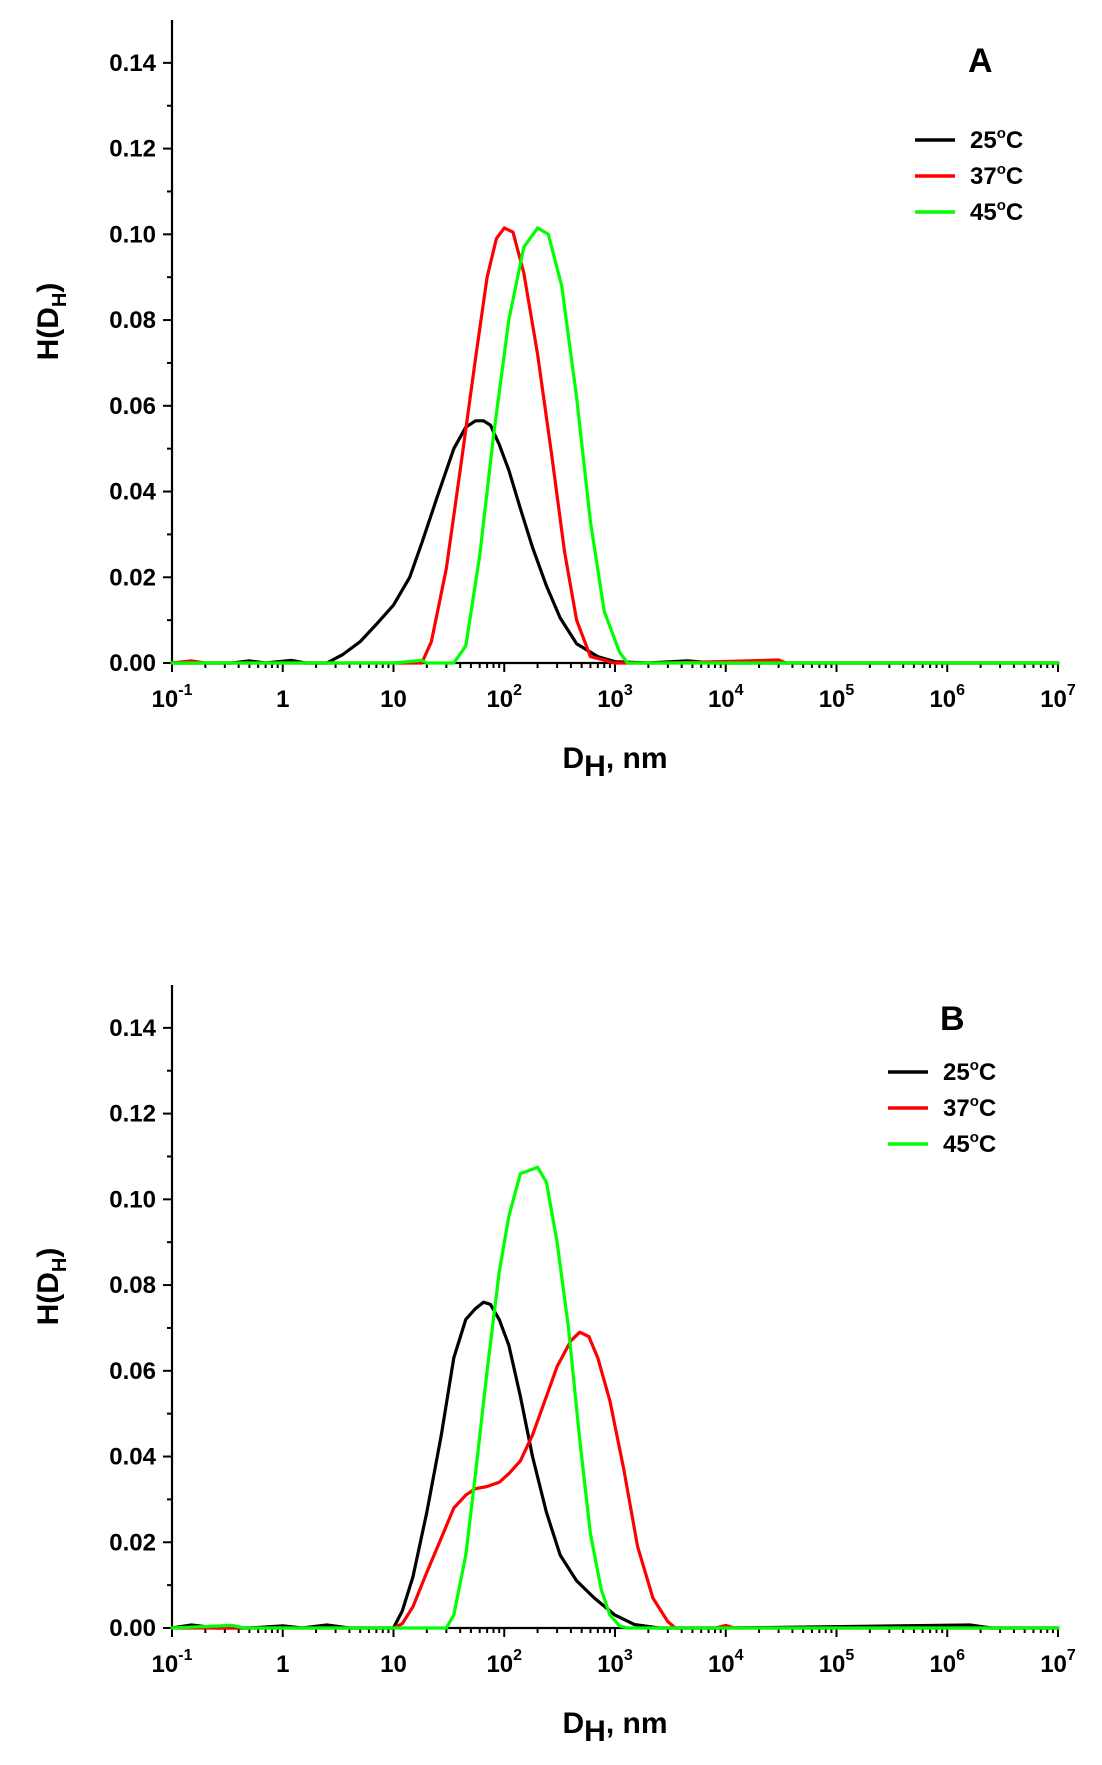 Image resolution: width=1102 pixels, height=1765 pixels. What do you see at coordinates (980, 61) in the screenshot?
I see `panel-label: A` at bounding box center [980, 61].